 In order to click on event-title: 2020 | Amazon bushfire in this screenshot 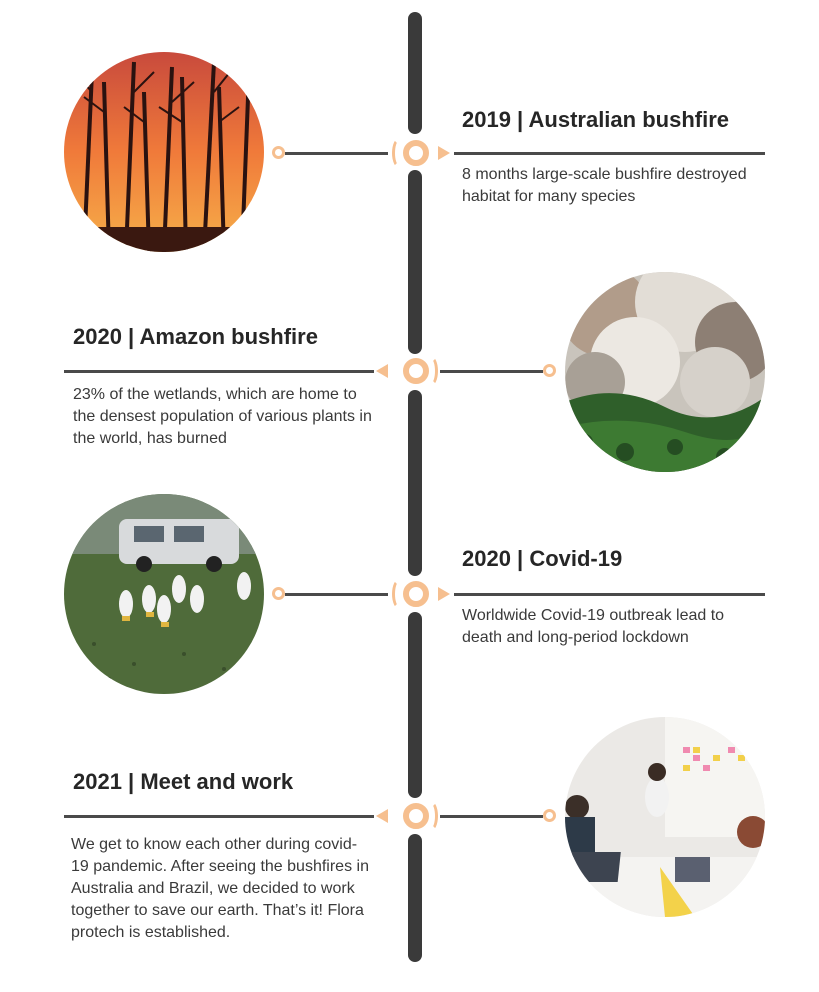, I will do `click(195, 336)`.